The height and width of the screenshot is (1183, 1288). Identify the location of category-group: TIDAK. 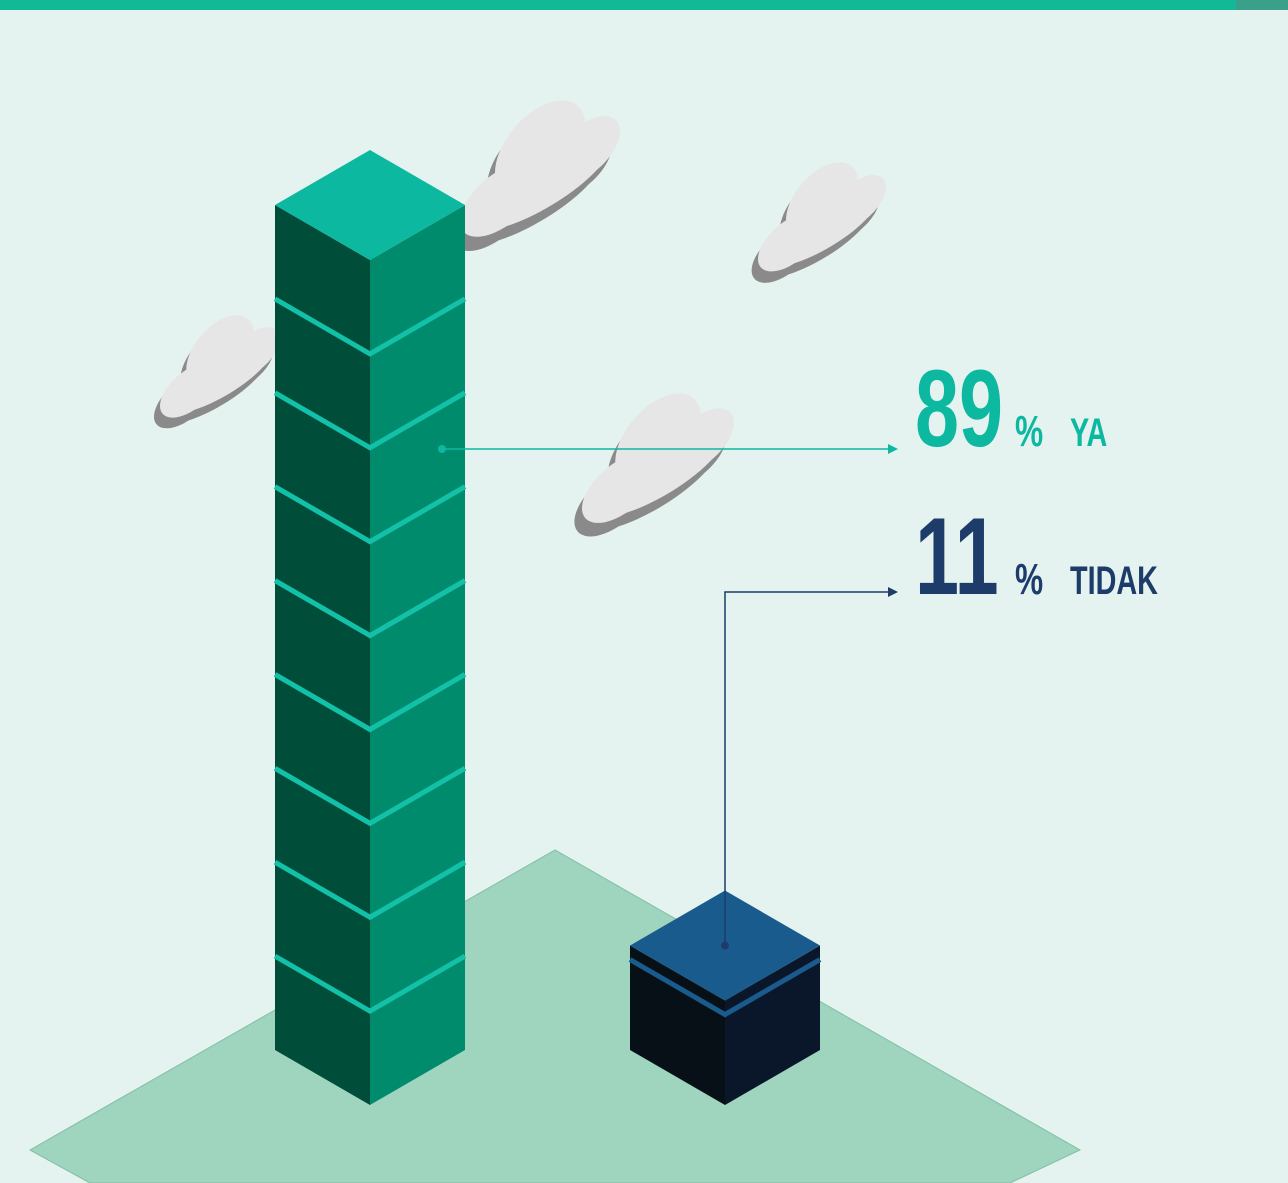
(1114, 580).